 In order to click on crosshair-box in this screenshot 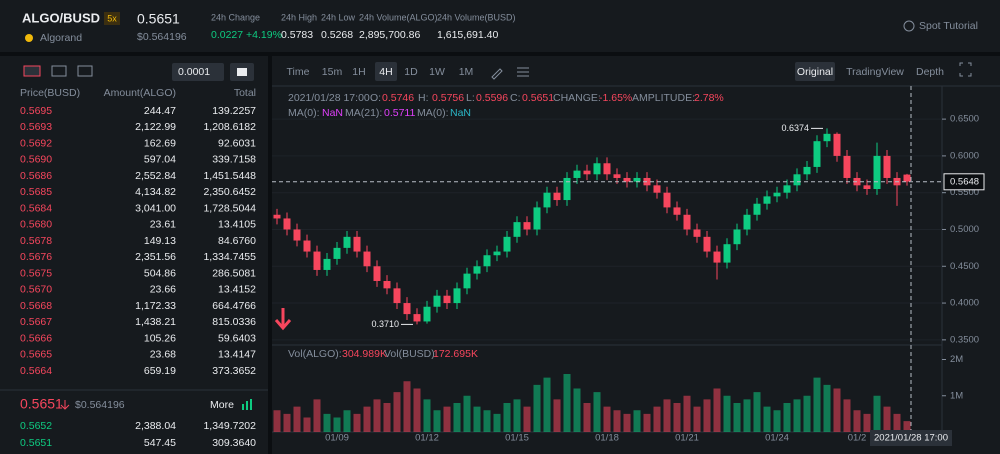, I will do `click(911, 438)`.